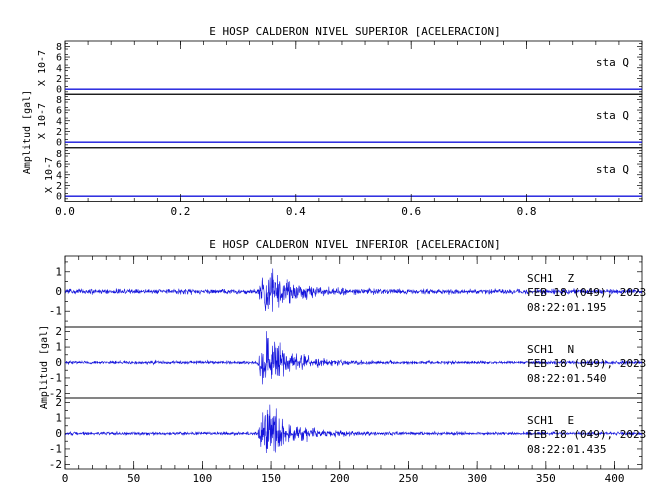 This screenshot has width=650, height=500. I want to click on channel-time: 08:22:01.435, so click(566, 449).